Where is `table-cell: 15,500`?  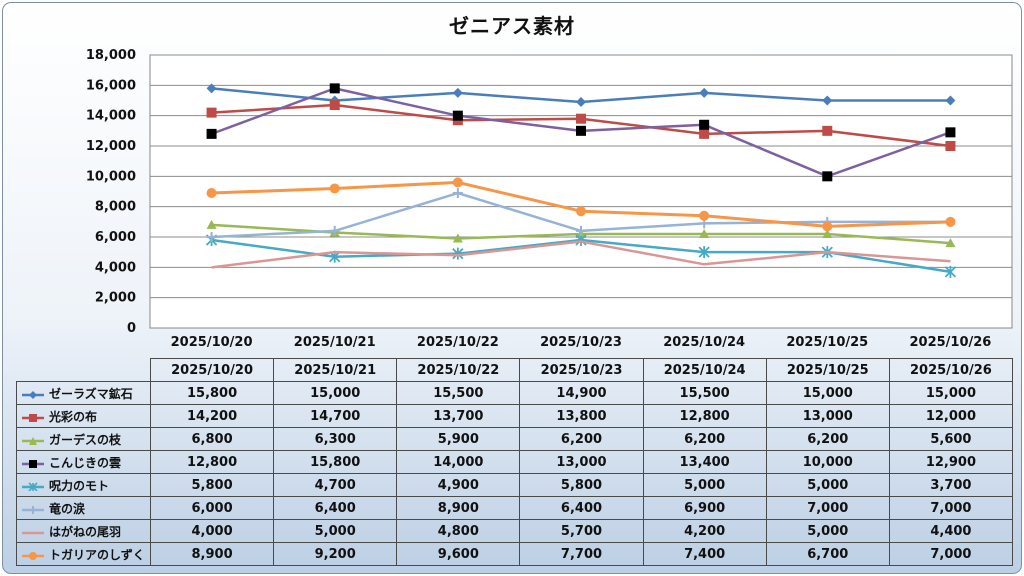
table-cell: 15,500 is located at coordinates (458, 393).